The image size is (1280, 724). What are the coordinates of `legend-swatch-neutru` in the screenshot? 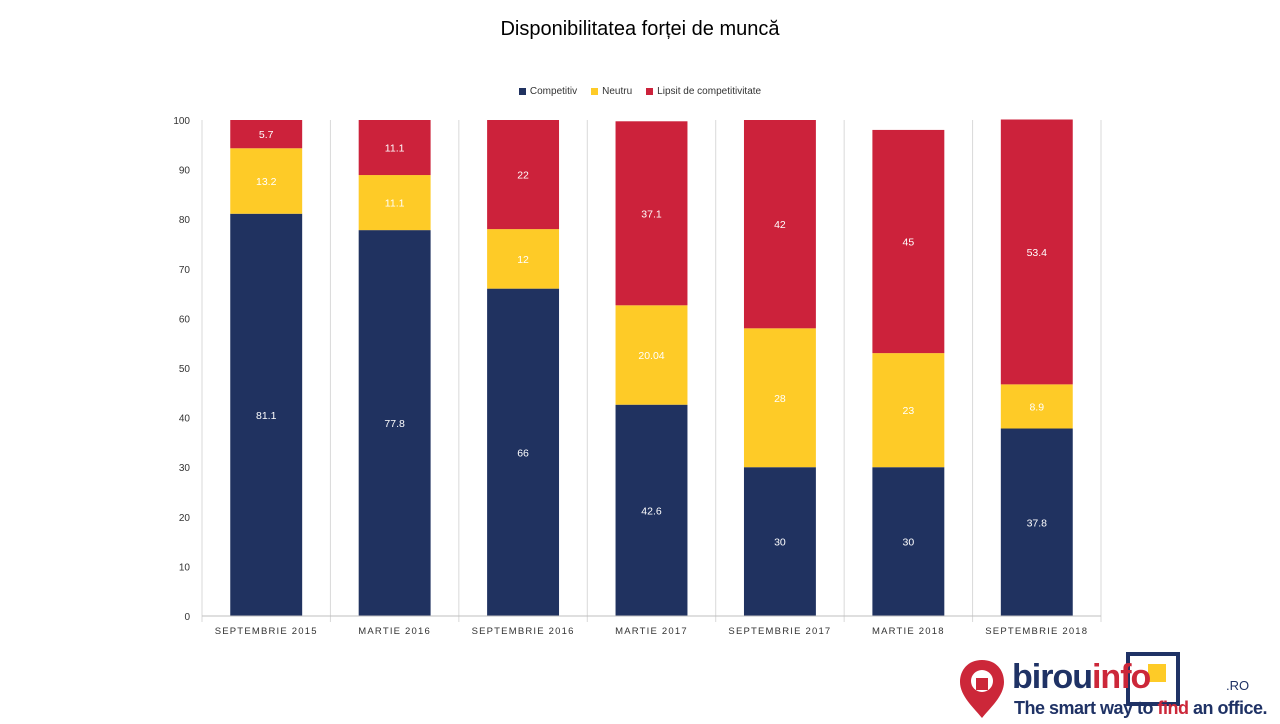 It's located at (595, 91).